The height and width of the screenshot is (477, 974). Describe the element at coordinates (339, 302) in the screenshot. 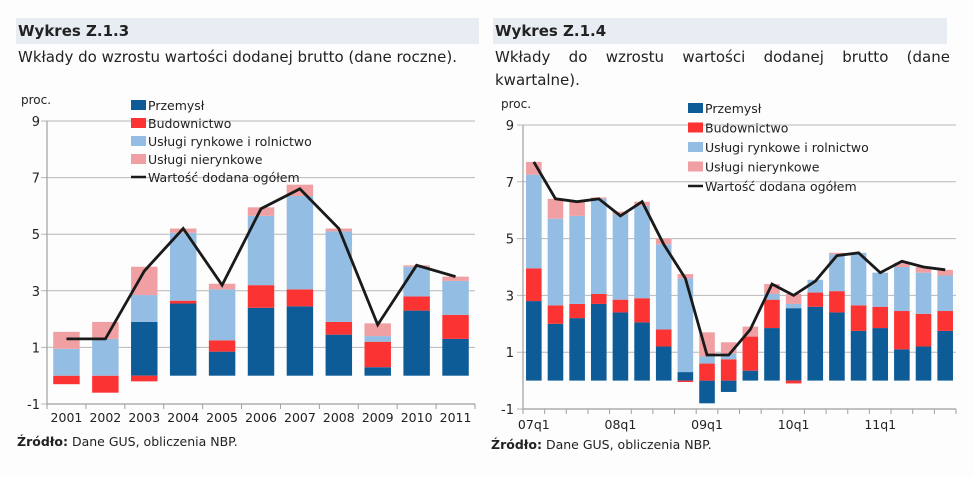

I see `bar-stack-2008` at that location.